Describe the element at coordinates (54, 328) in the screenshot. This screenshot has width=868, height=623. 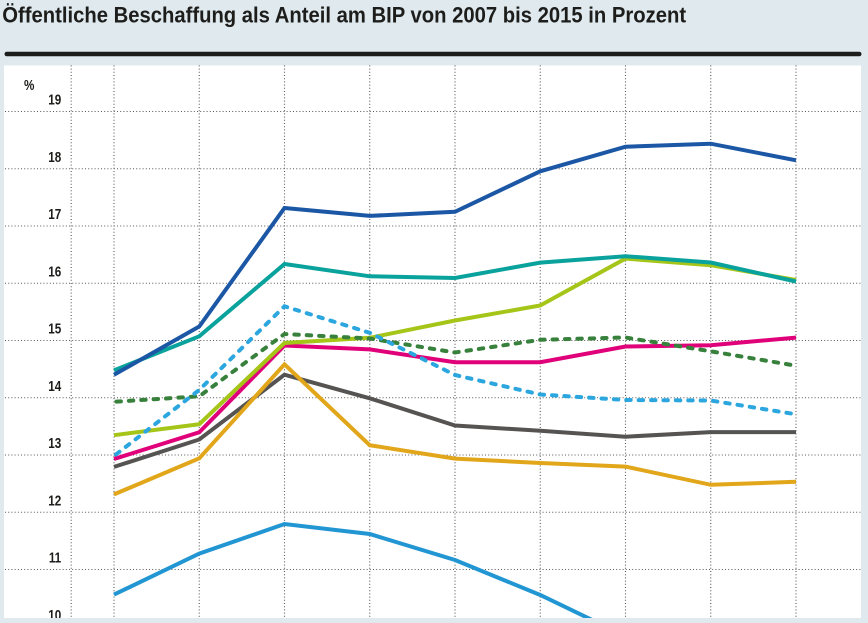
I see `svg-text: 15` at that location.